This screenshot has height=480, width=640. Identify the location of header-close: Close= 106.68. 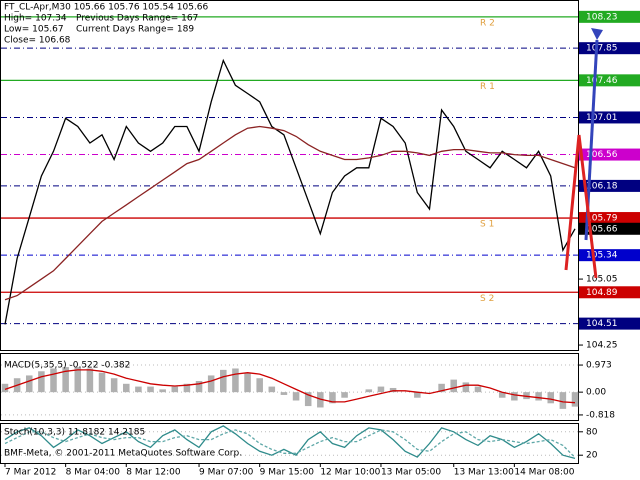
(37, 41).